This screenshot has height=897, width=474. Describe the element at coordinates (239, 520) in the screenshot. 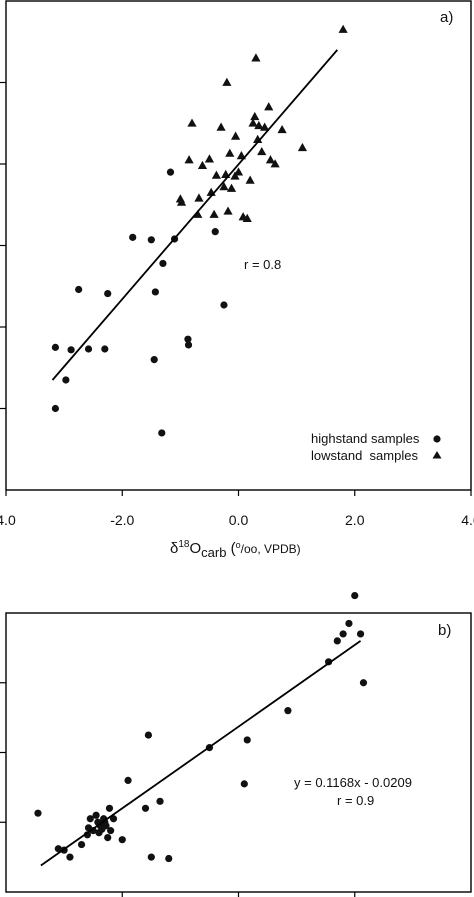

I see `x-tick-label-2: 0.0` at that location.